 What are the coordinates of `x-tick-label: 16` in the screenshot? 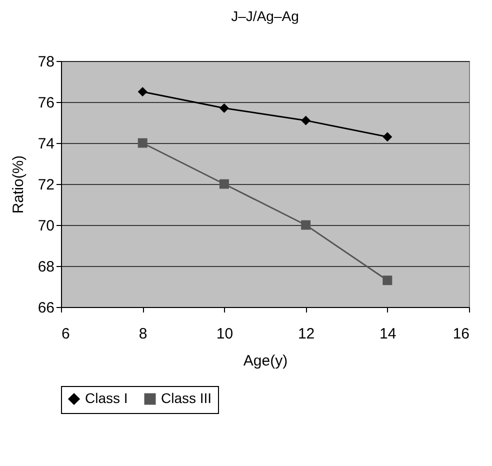 It's located at (461, 334).